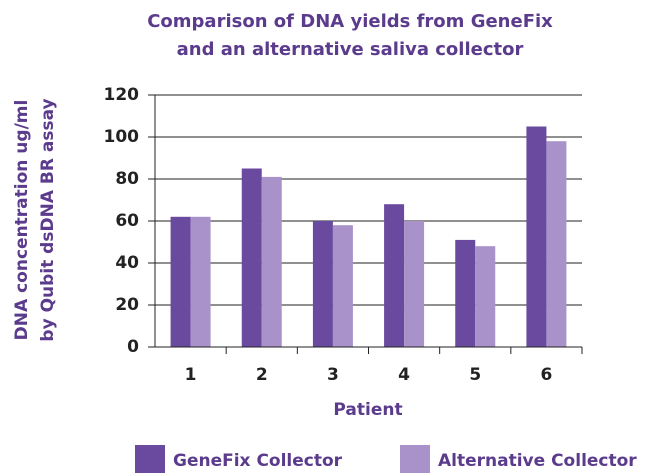 The image size is (672, 473). Describe the element at coordinates (127, 221) in the screenshot. I see `y-tick-label: 60` at that location.